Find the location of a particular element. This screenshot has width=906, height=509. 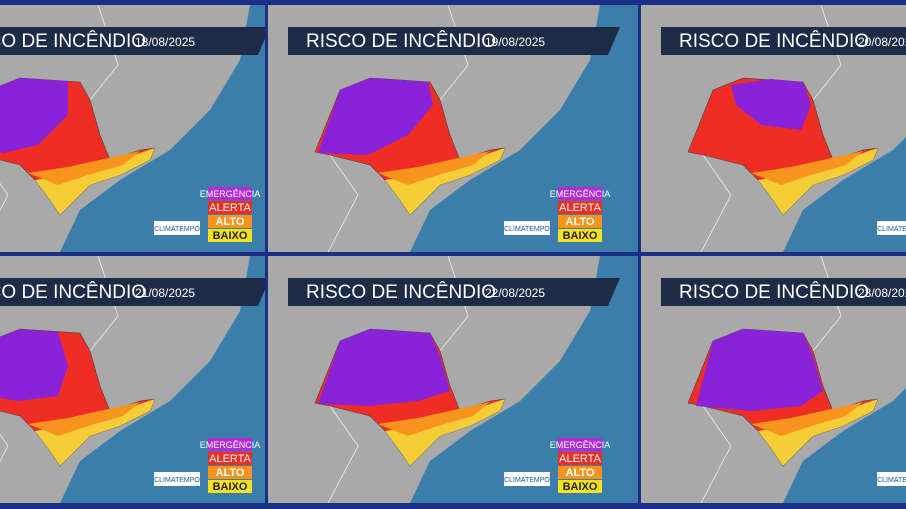

date: 23/08/2025 is located at coordinates (882, 293).